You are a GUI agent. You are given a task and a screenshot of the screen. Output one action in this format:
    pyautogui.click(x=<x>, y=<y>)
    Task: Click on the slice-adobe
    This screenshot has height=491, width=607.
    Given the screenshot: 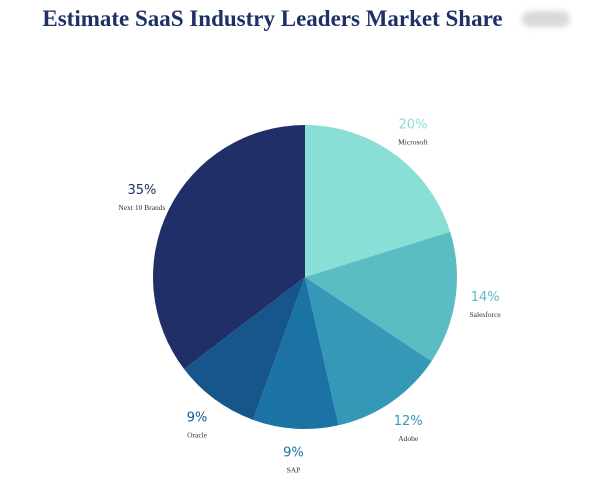 What is the action you would take?
    pyautogui.click(x=368, y=351)
    